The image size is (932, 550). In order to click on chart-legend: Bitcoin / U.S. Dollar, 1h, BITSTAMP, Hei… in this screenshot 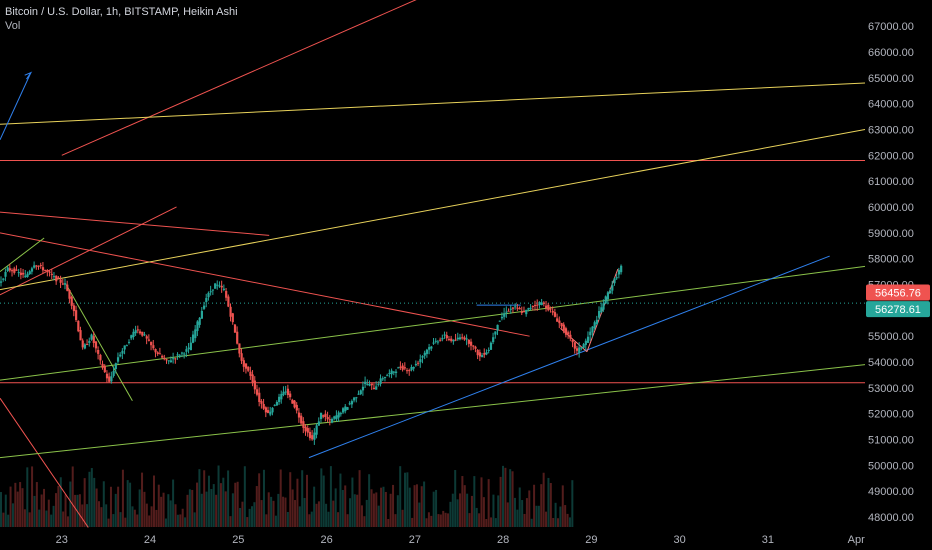, I will do `click(121, 19)`.